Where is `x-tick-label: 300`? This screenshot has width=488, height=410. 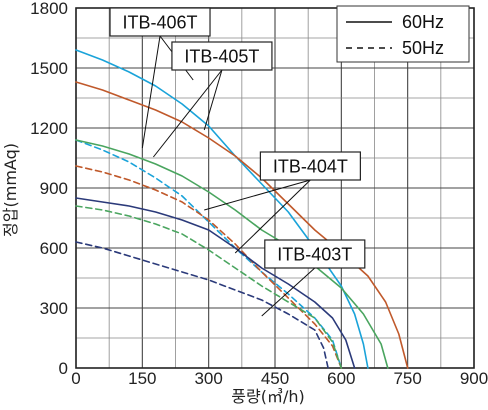
x-tick-label: 300 is located at coordinates (208, 378).